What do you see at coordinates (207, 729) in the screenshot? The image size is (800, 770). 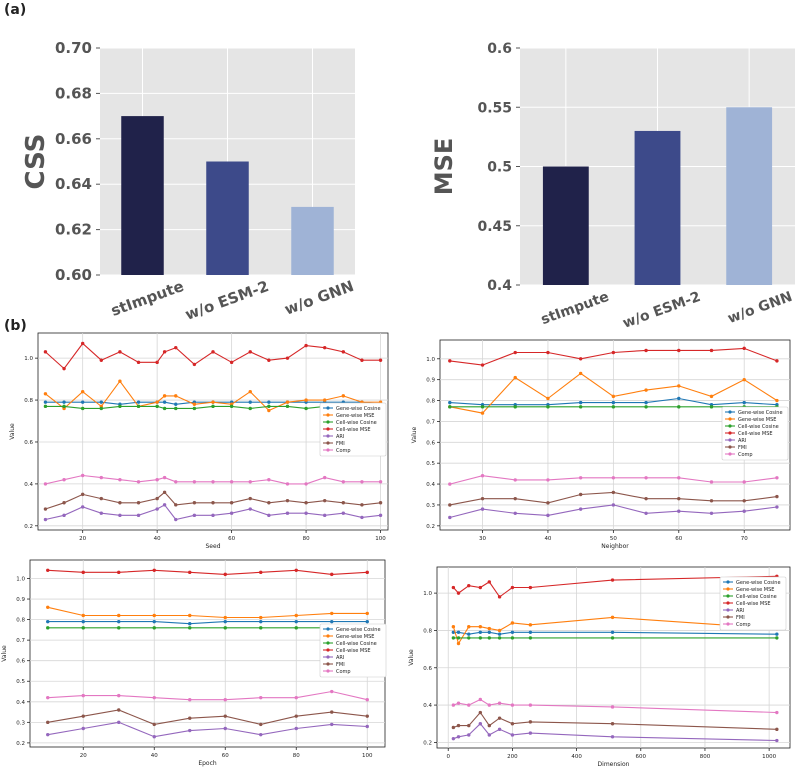 I see `series-line-ari` at bounding box center [207, 729].